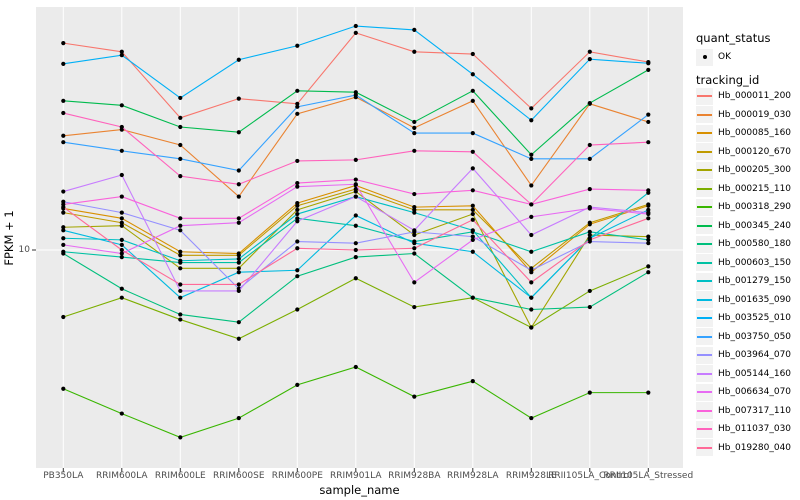  Describe the element at coordinates (728, 80) in the screenshot. I see `legend-title-tracking-id: tracking_id` at that location.